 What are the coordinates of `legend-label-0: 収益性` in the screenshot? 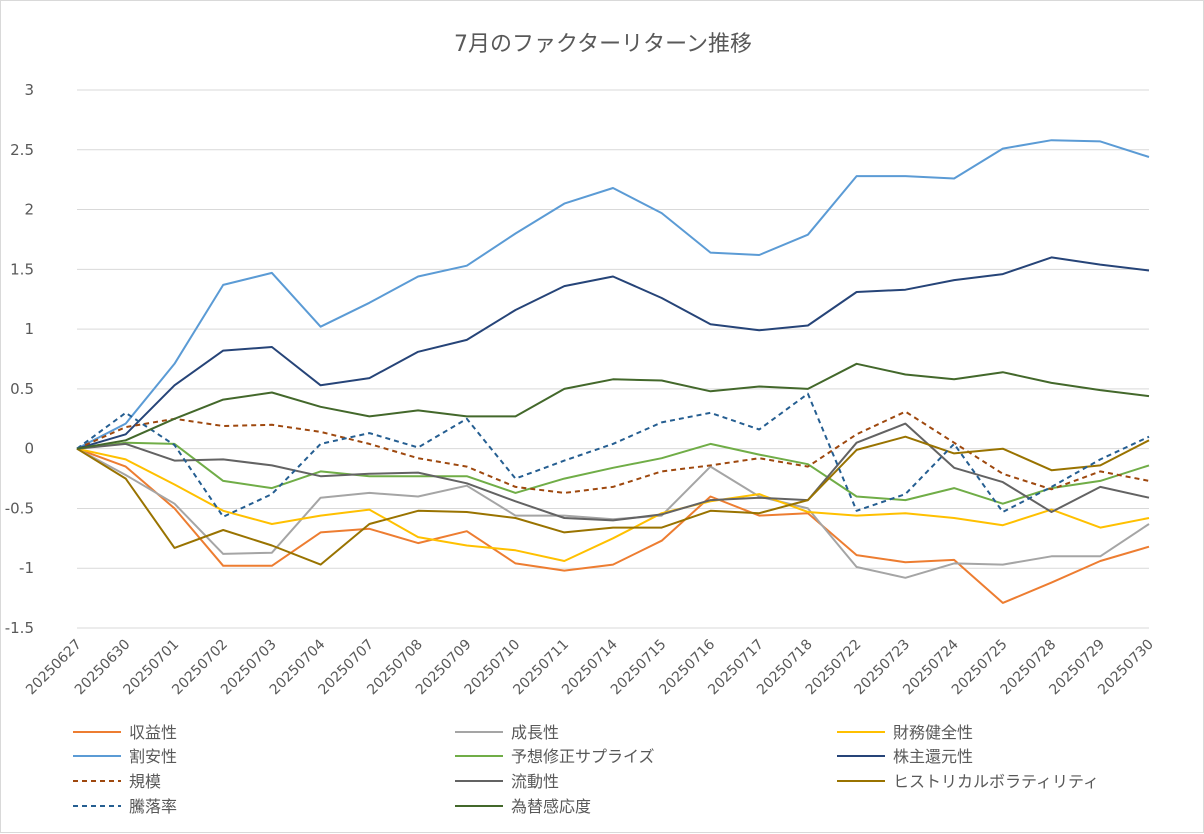 It's located at (153, 732).